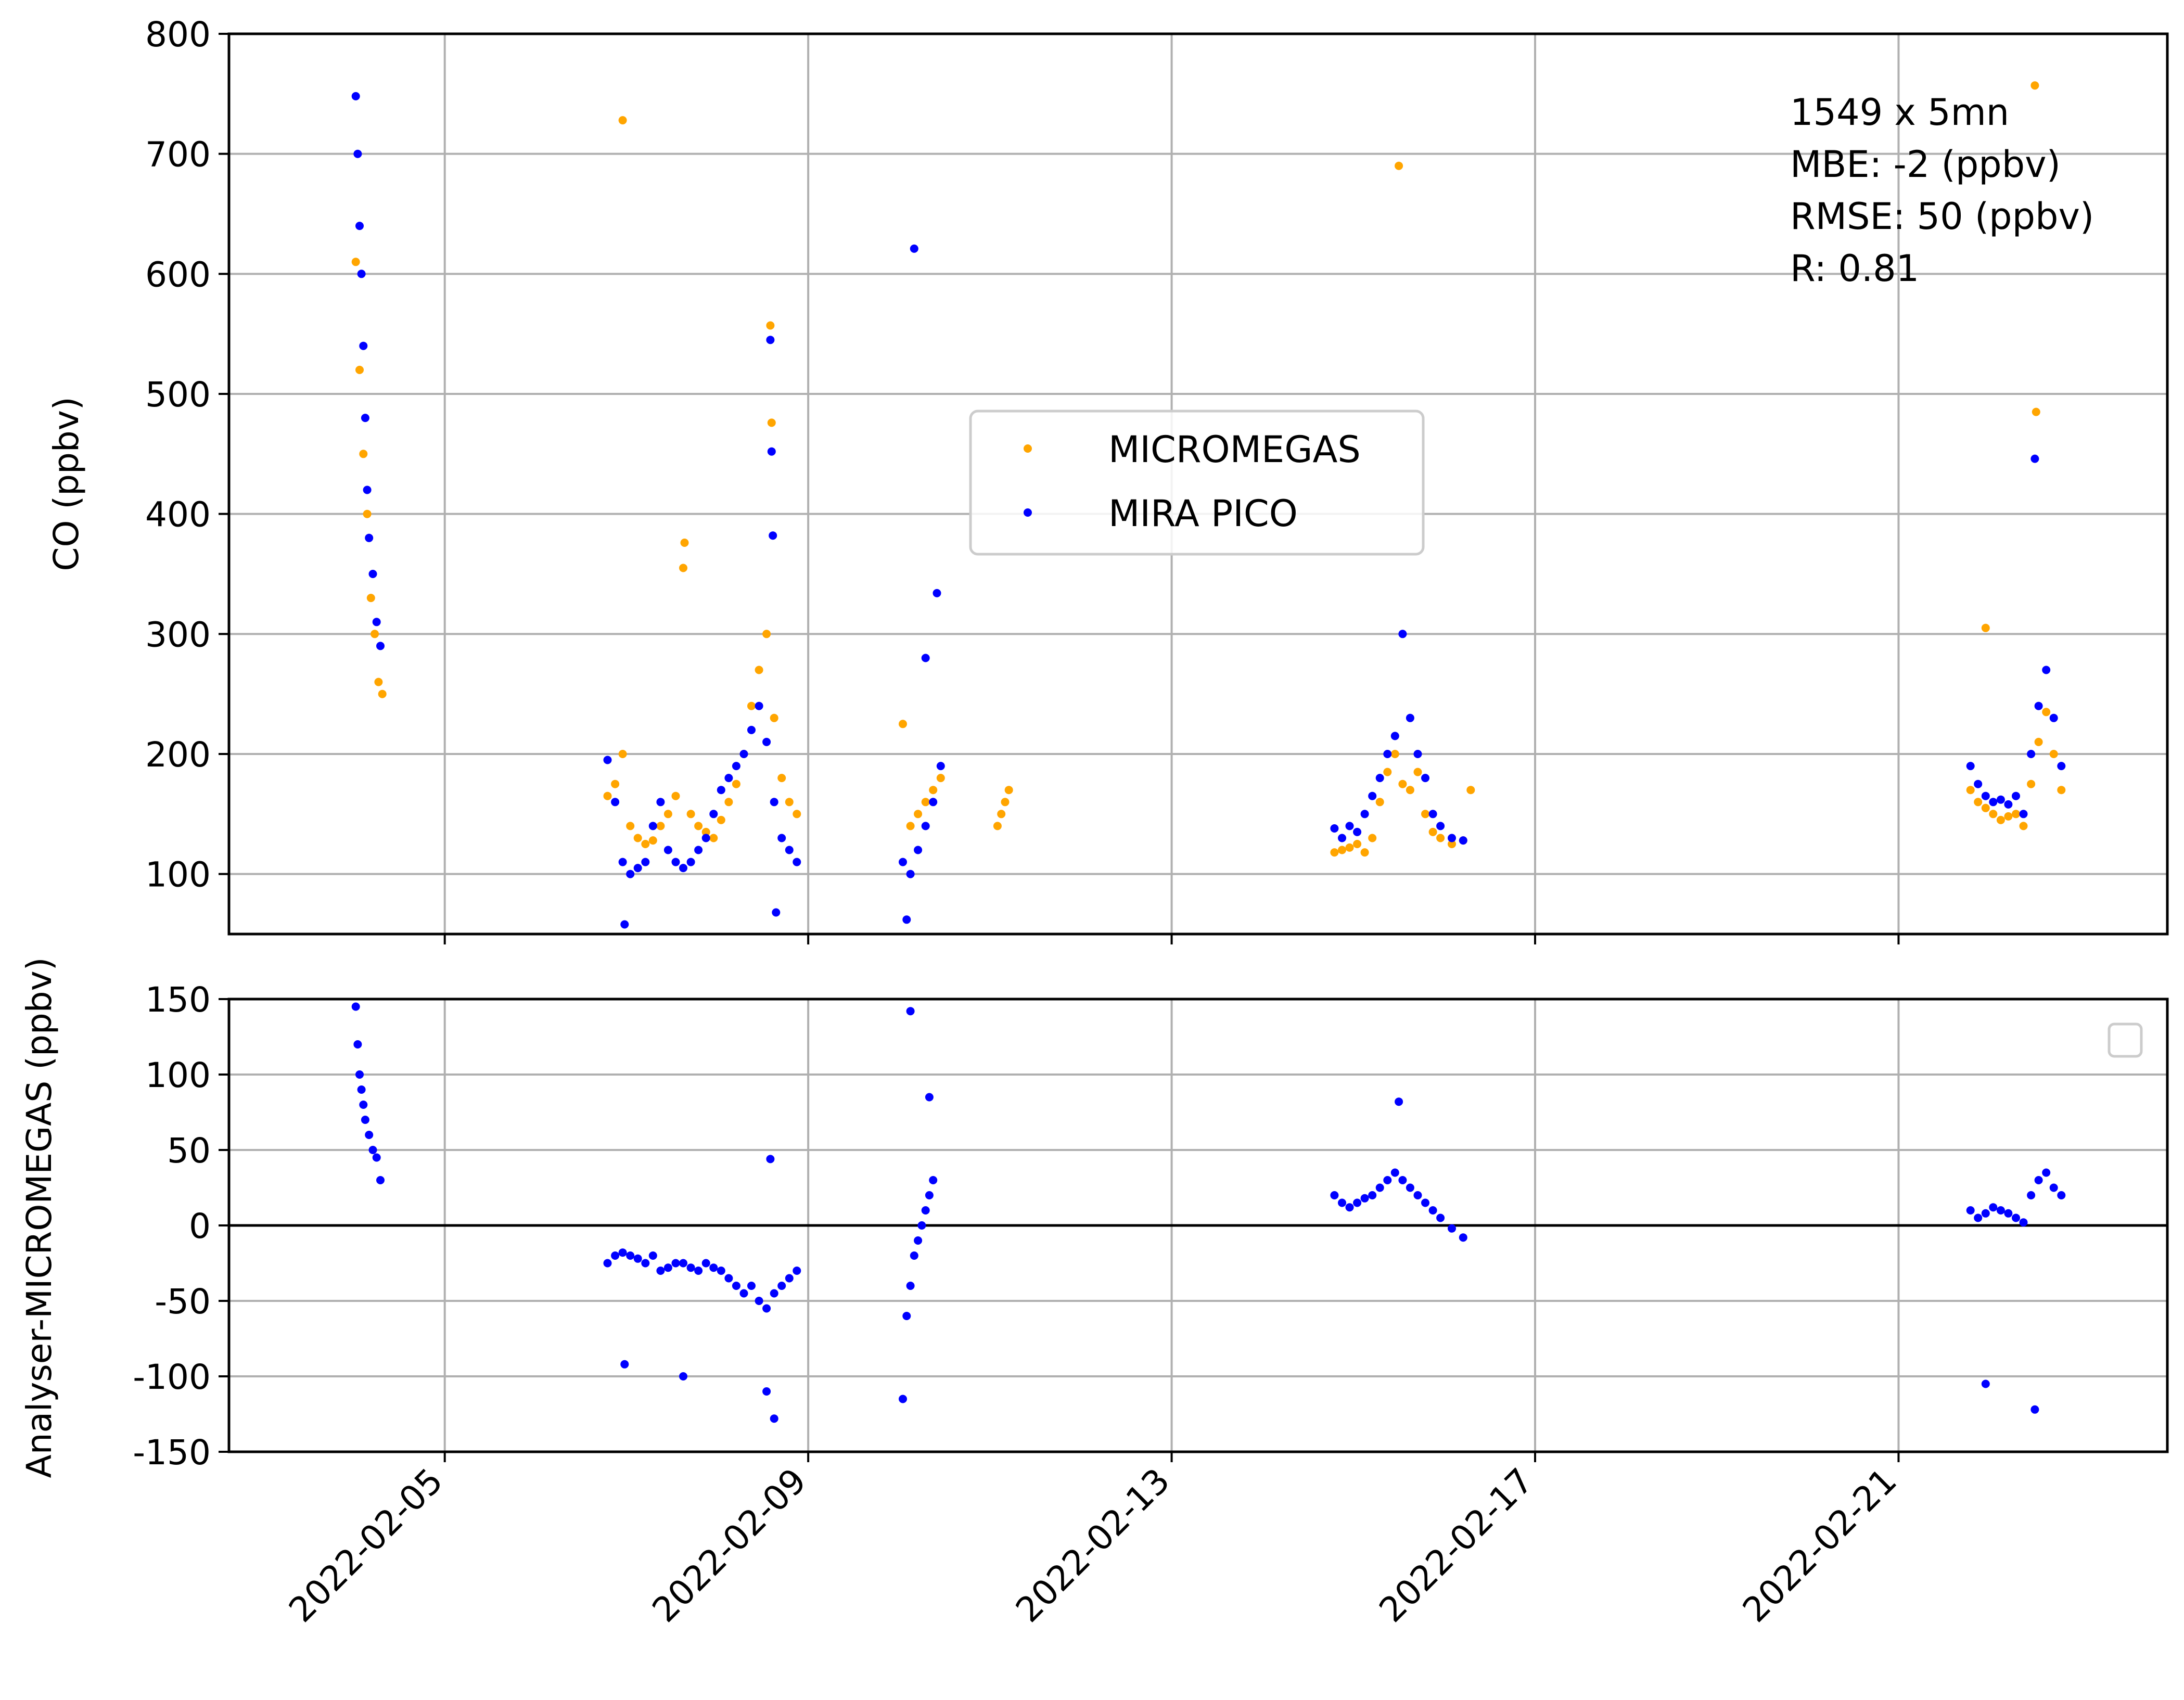 The width and height of the screenshot is (2184, 1700). What do you see at coordinates (189, 1151) in the screenshot?
I see `bottom-y-tick-label: 50` at bounding box center [189, 1151].